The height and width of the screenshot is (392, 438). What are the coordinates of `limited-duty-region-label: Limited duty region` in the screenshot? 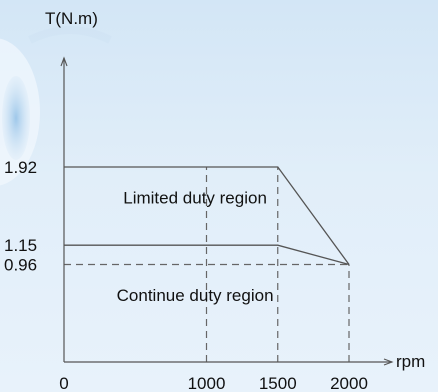 It's located at (195, 198).